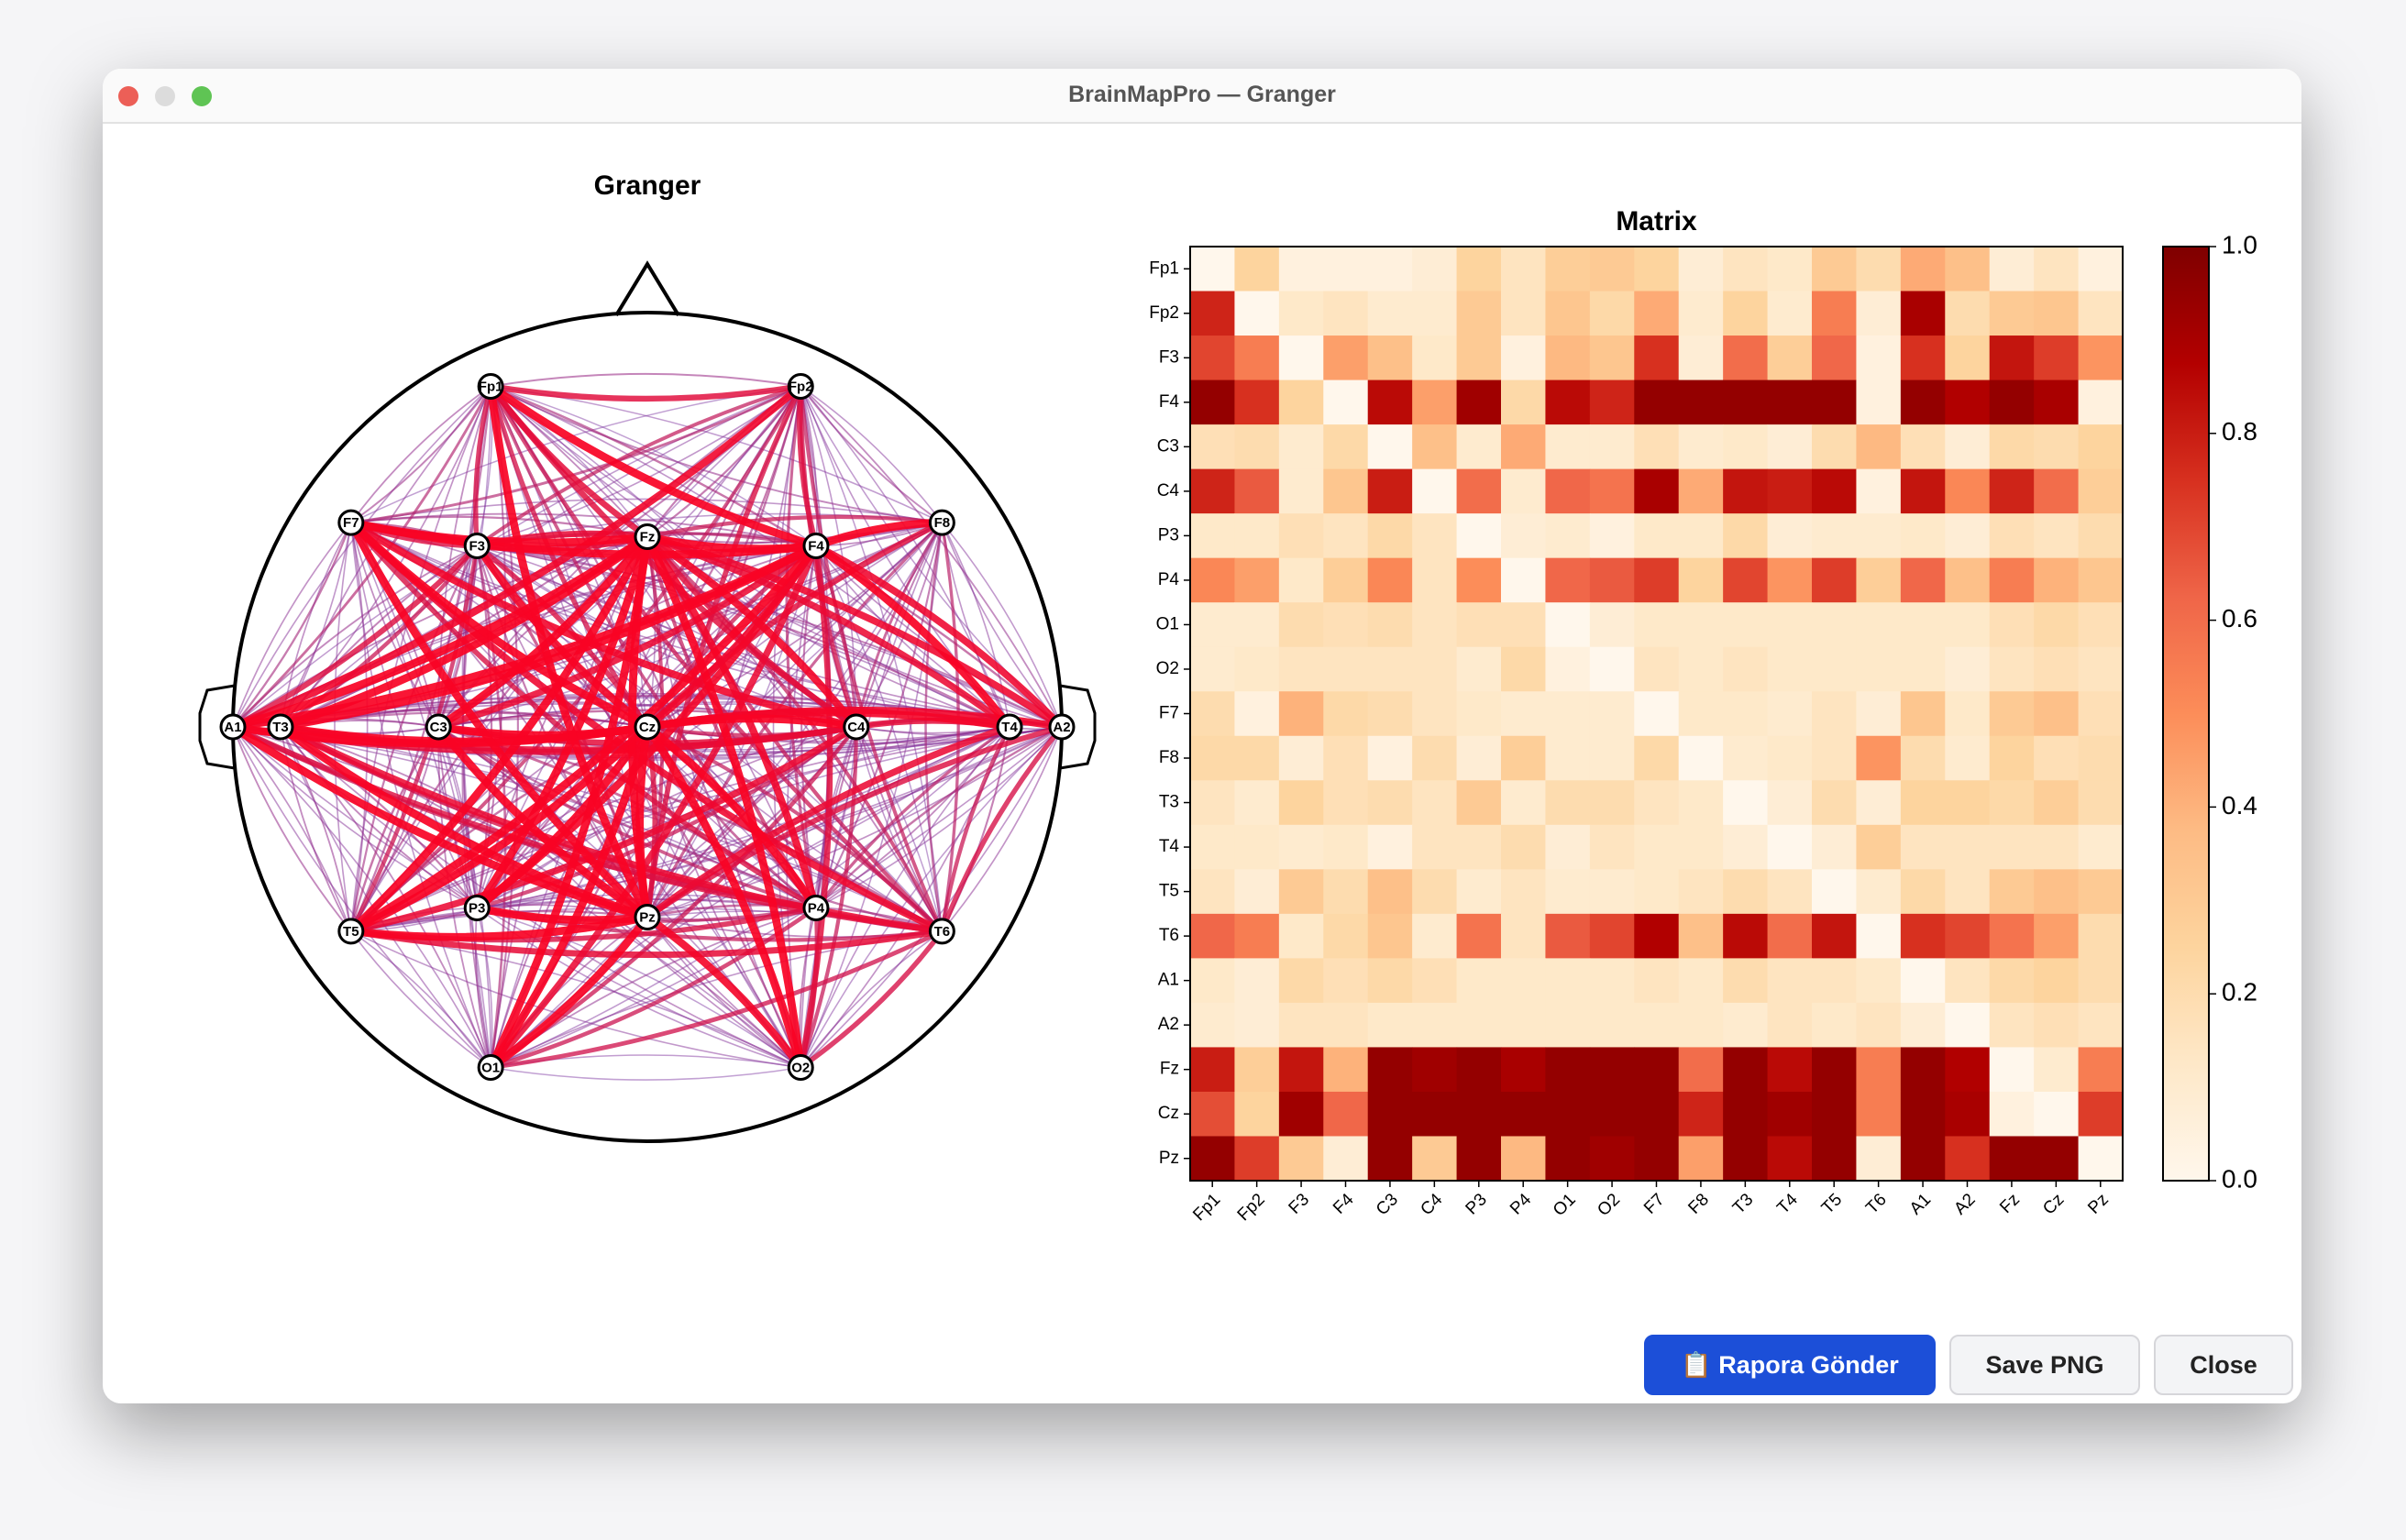  What do you see at coordinates (165, 96) in the screenshot?
I see `minimize-light` at bounding box center [165, 96].